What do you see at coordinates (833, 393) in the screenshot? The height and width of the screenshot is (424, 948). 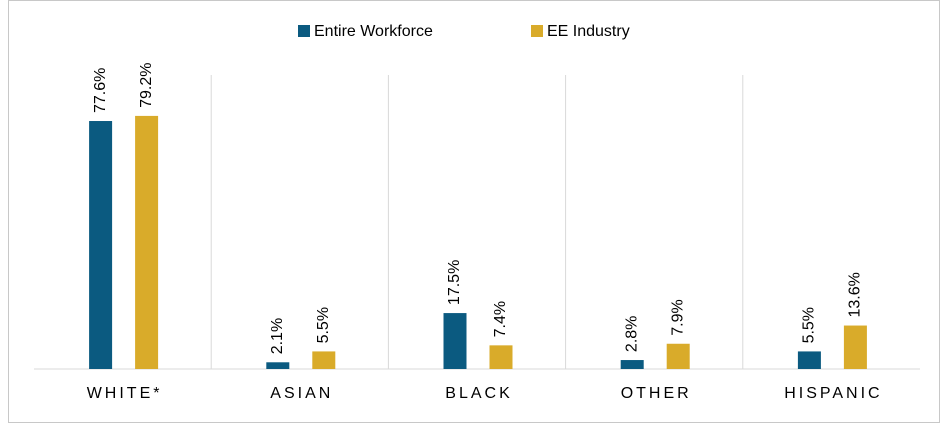 I see `x-tick-label: HISPANIC` at bounding box center [833, 393].